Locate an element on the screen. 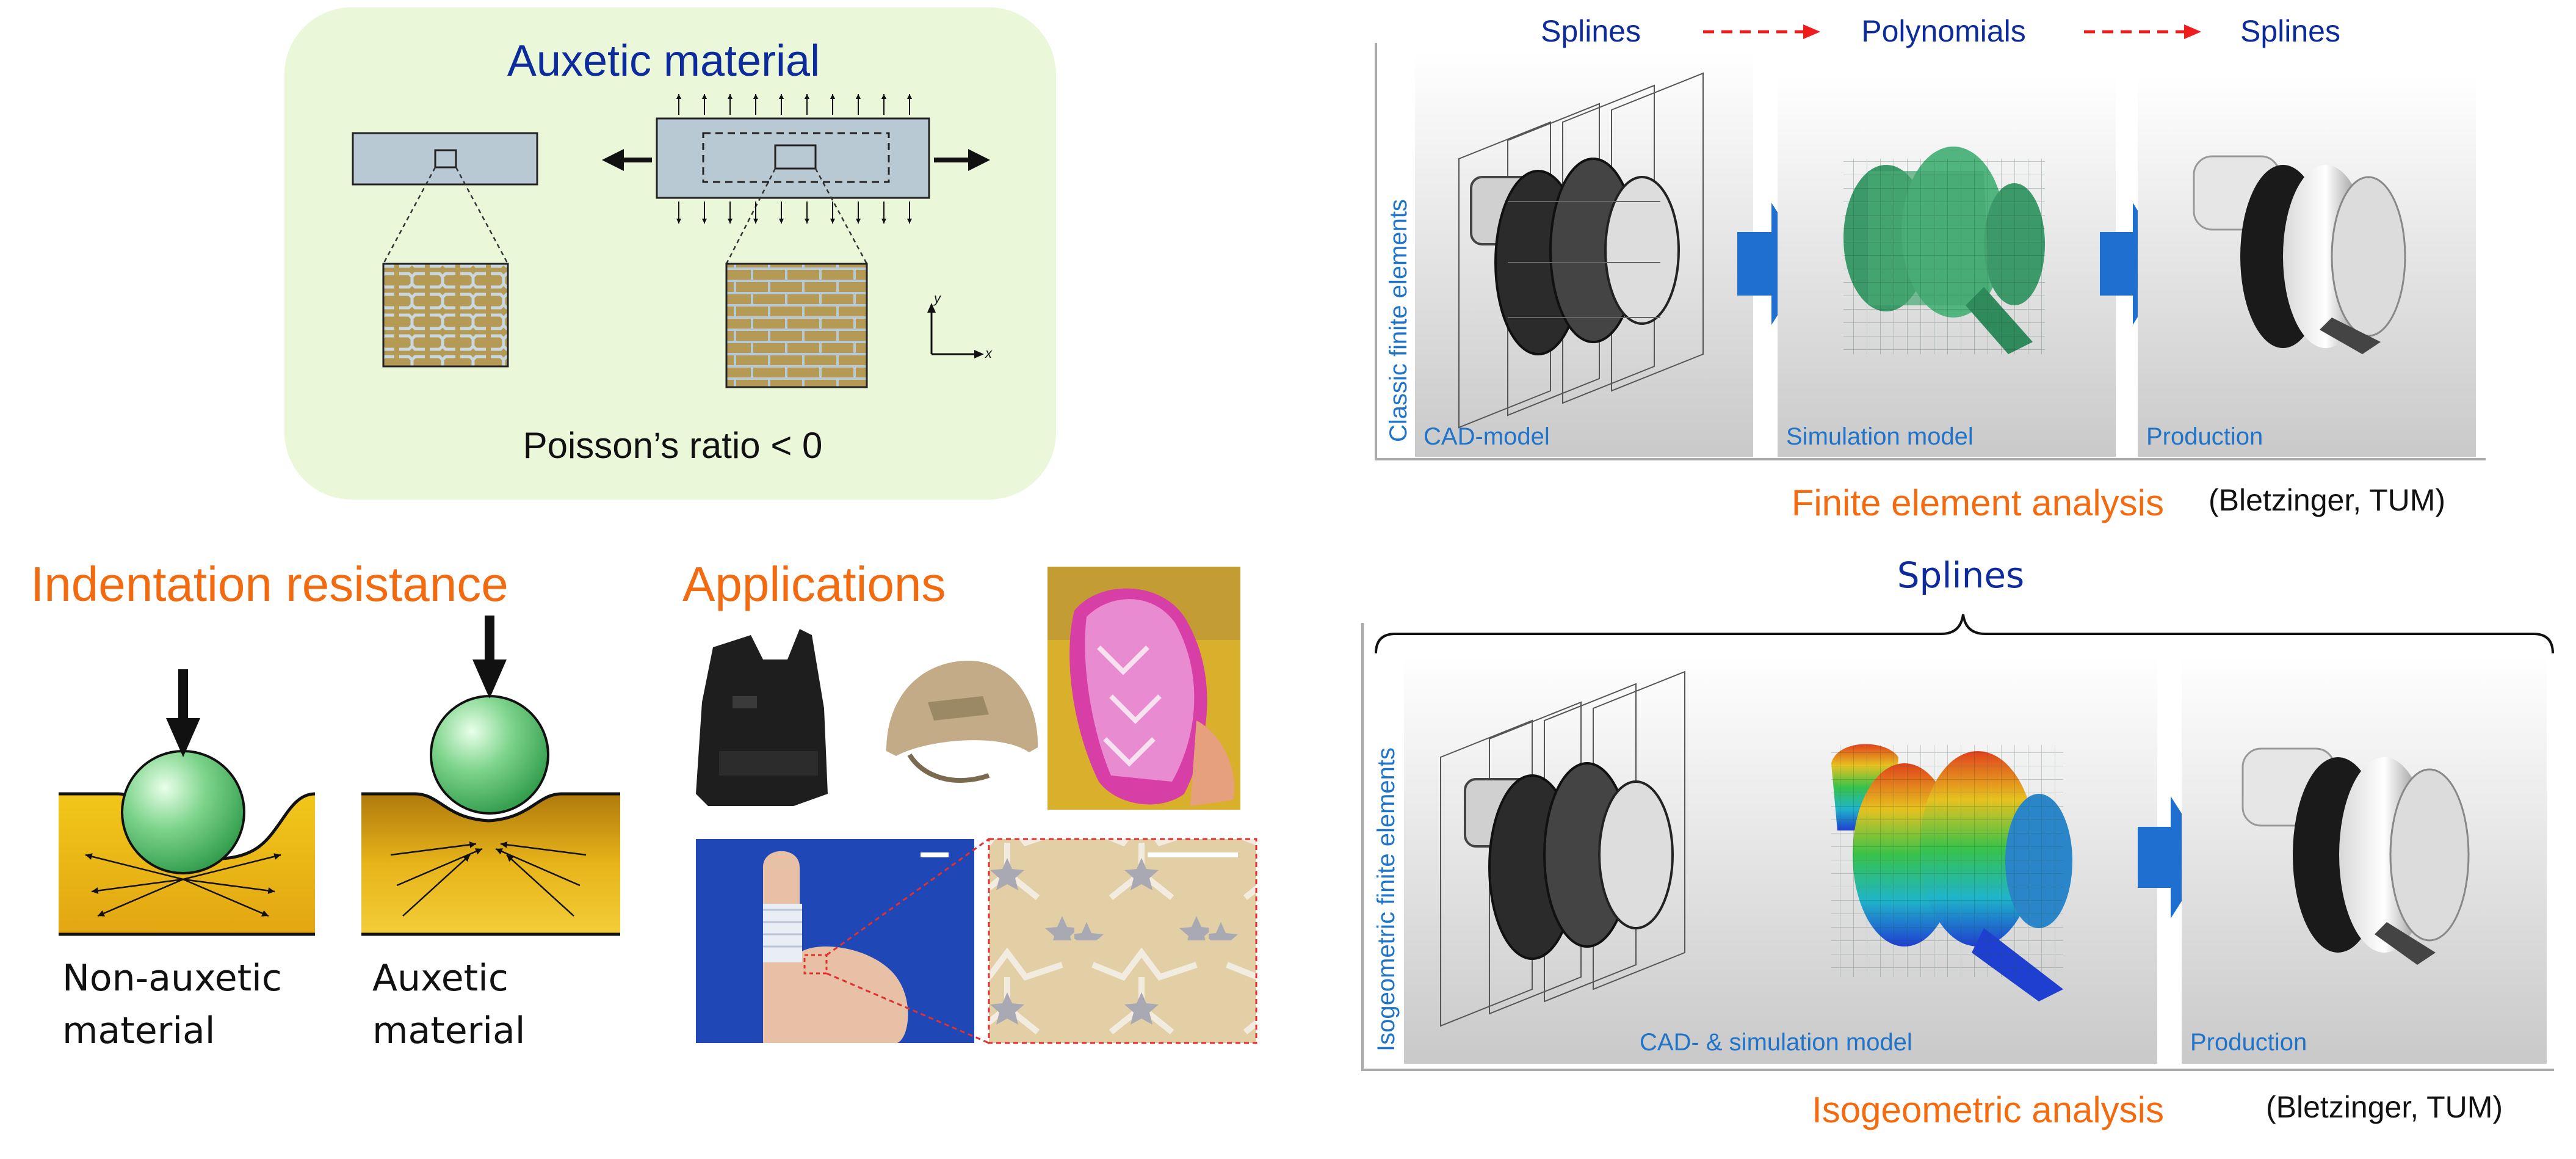 This screenshot has height=1159, width=2576. auxetic-substrate is located at coordinates (490, 864).